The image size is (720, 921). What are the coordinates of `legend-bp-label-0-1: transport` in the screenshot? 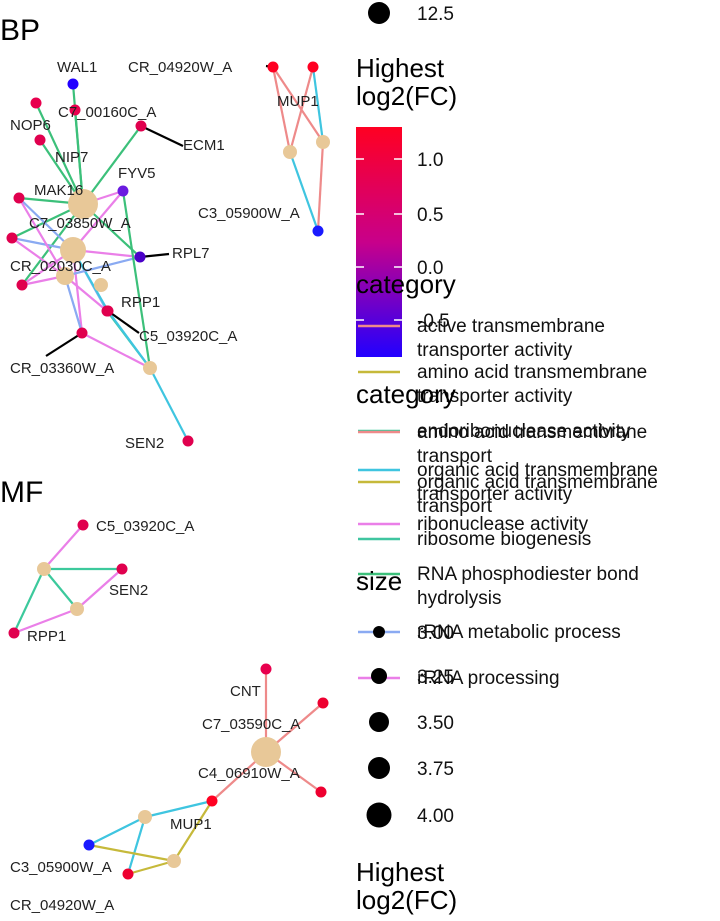 It's located at (455, 456).